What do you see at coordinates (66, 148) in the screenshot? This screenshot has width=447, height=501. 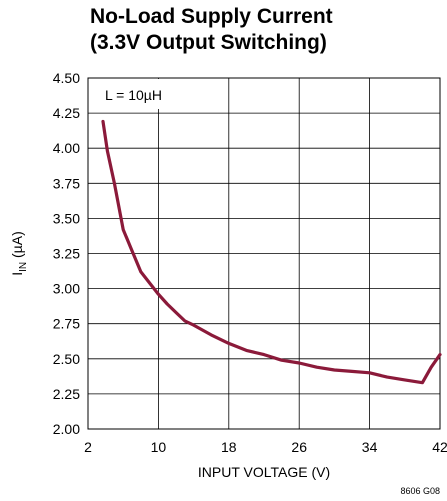 I see `y-tick-label: 4.00` at bounding box center [66, 148].